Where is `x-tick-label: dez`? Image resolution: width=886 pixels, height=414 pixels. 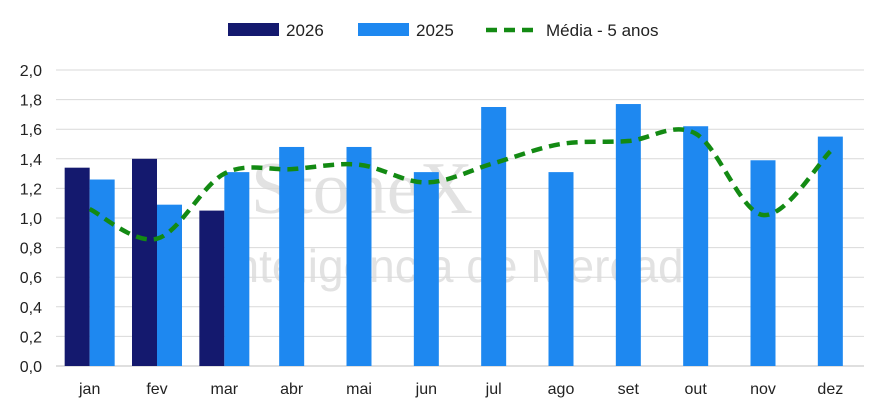 x-tick-label: dez is located at coordinates (830, 389).